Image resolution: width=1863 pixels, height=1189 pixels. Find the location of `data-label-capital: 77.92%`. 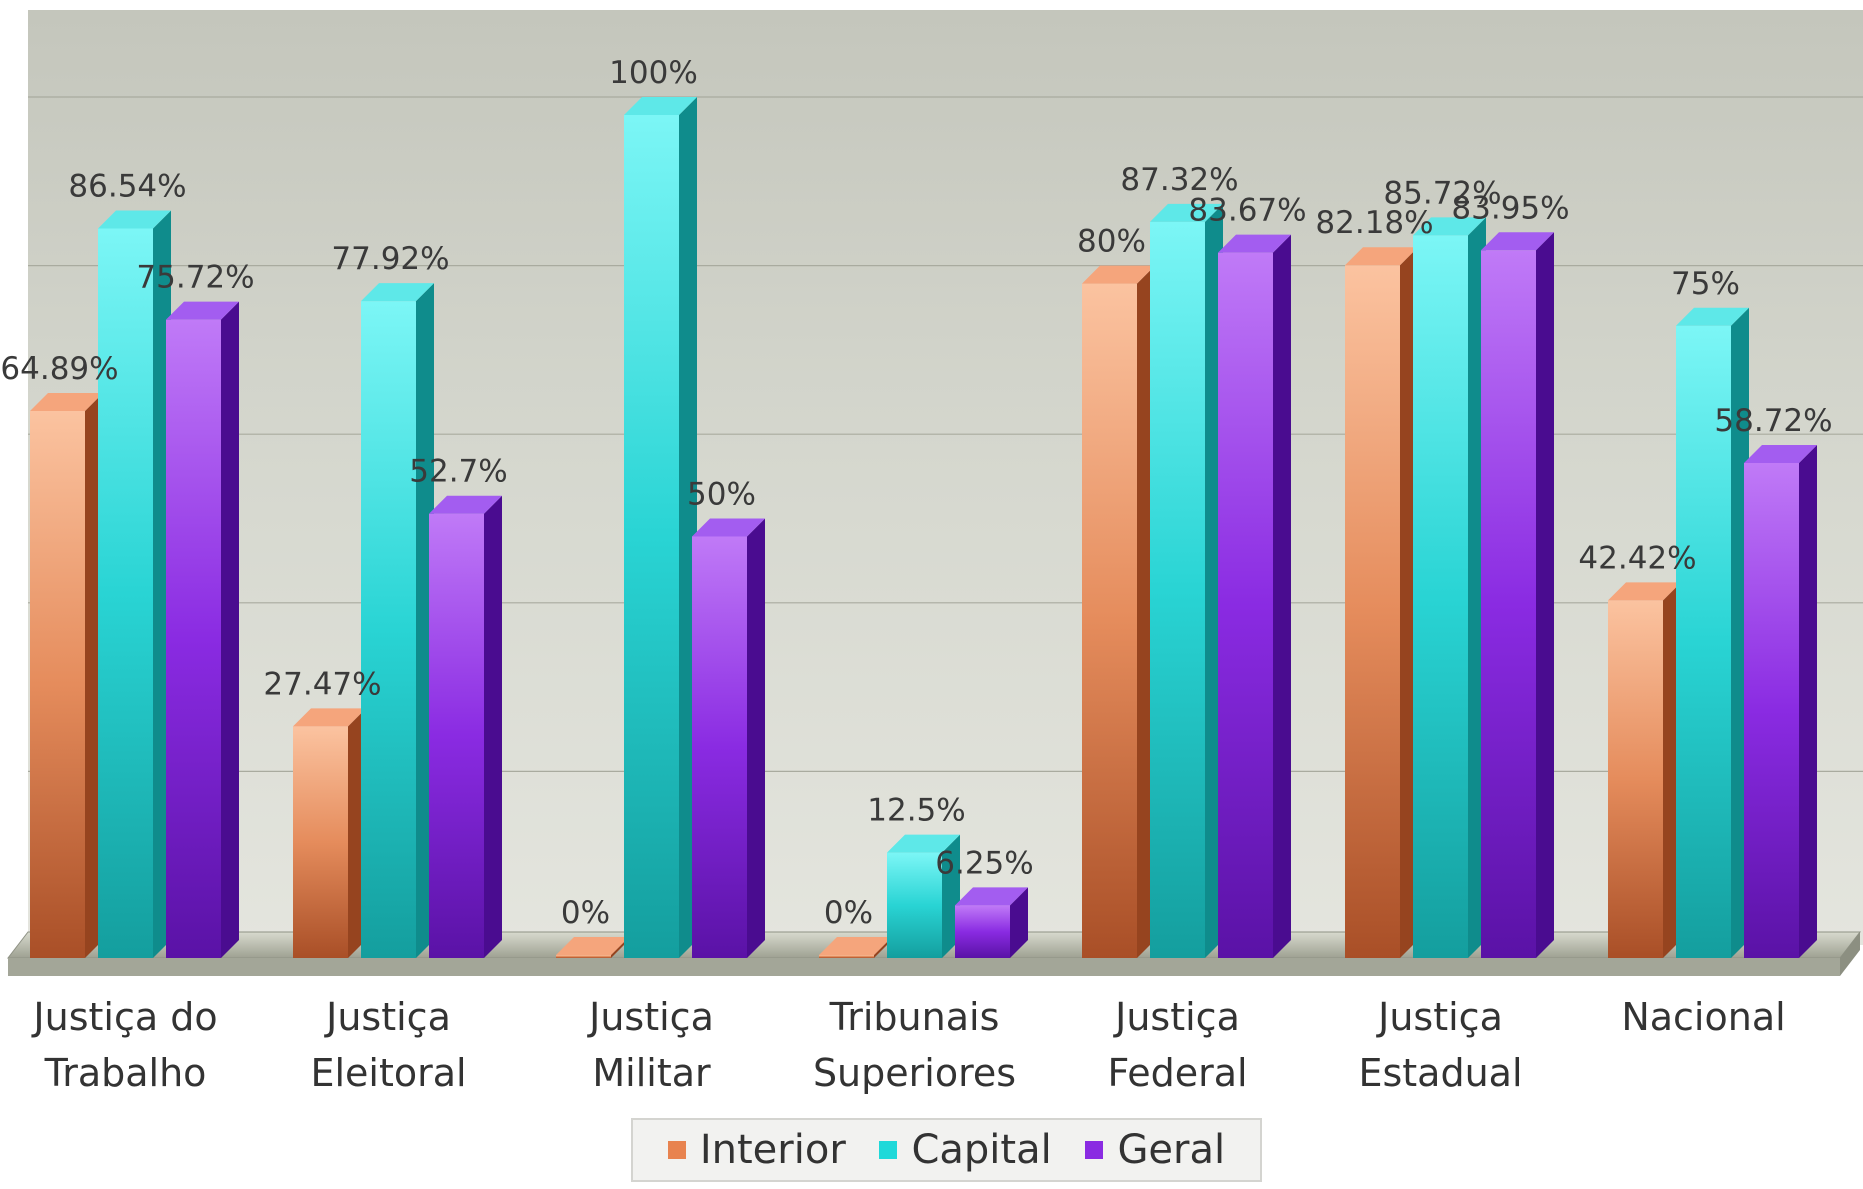

data-label-capital: 77.92% is located at coordinates (390, 259).